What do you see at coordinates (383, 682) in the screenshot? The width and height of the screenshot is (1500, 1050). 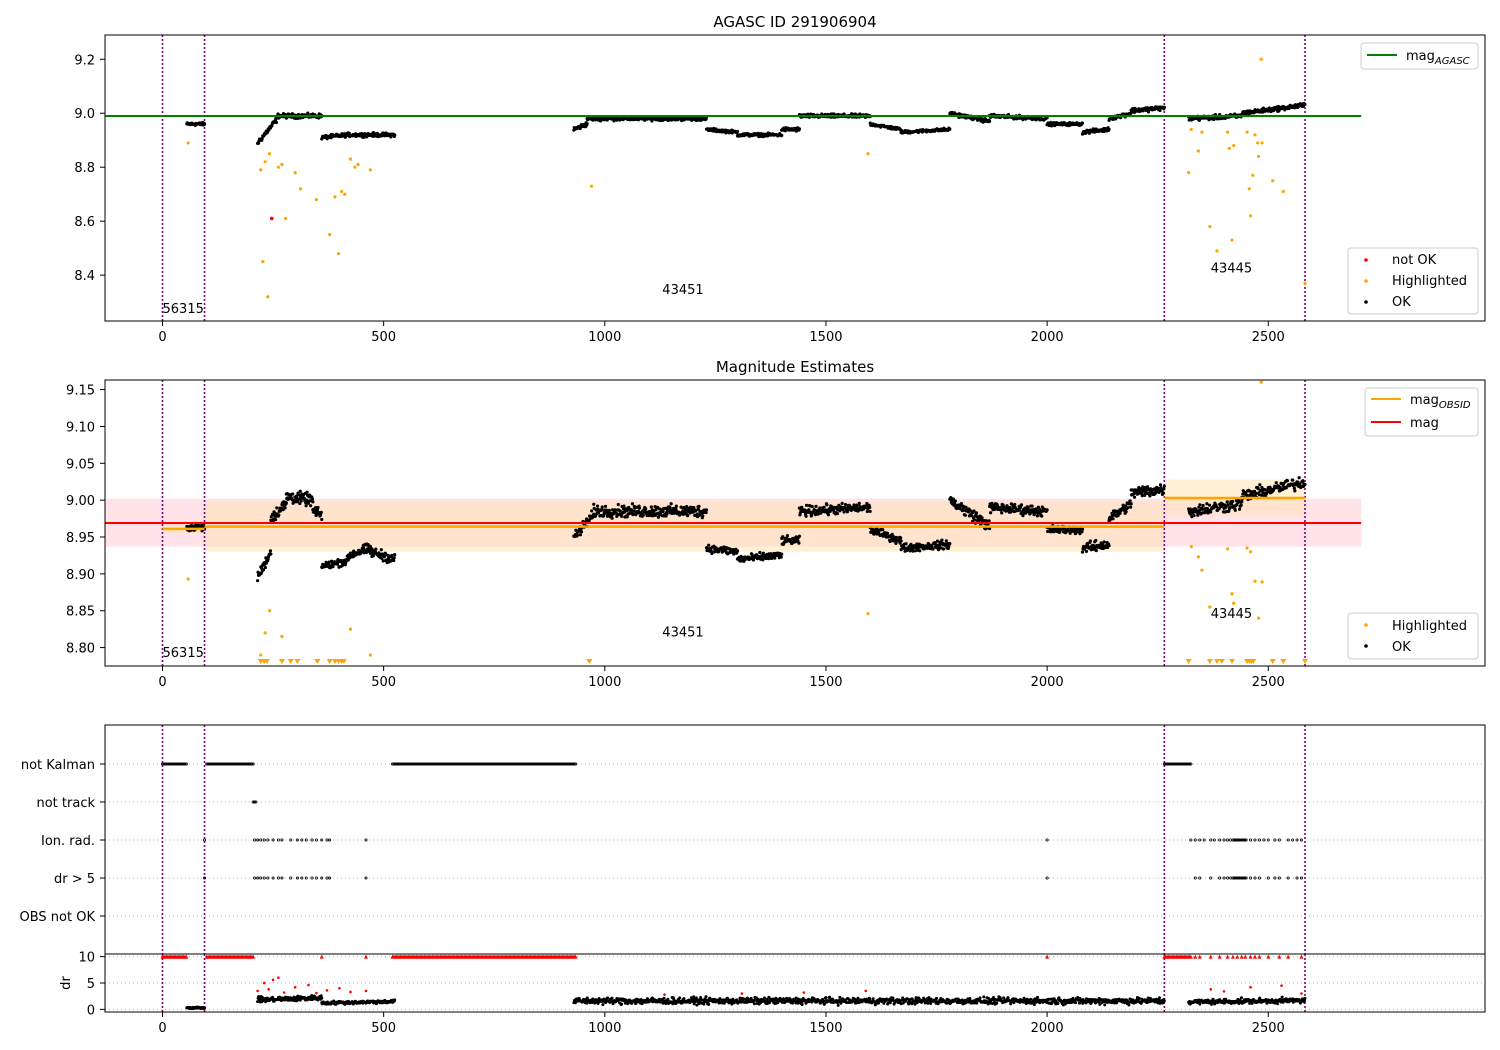 I see `estimates-xtick-label: 500` at bounding box center [383, 682].